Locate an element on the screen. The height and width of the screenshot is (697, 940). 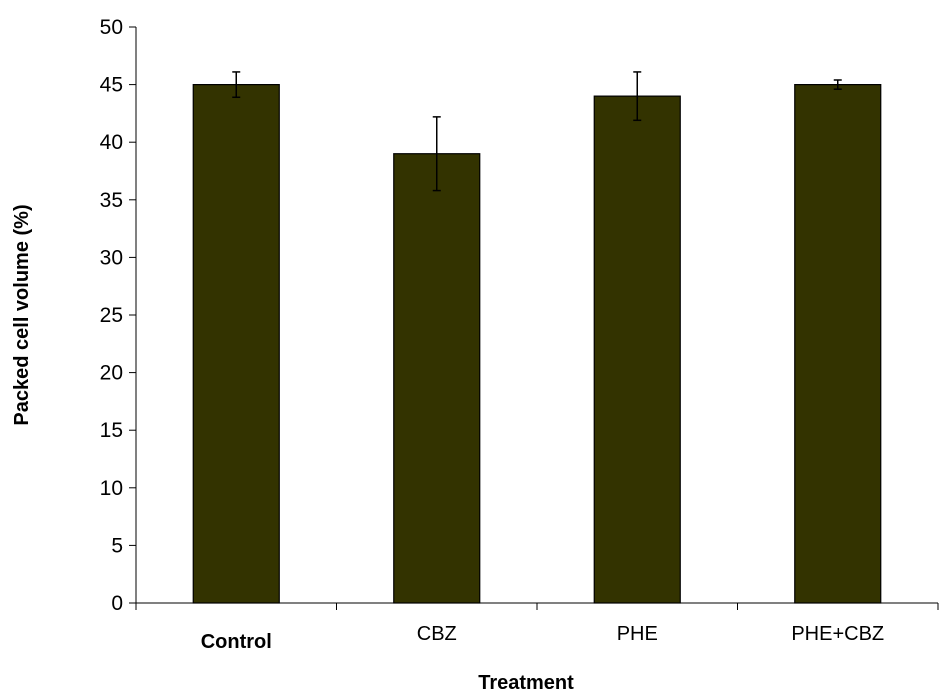
y-tick-label: 25 is located at coordinates (111, 315).